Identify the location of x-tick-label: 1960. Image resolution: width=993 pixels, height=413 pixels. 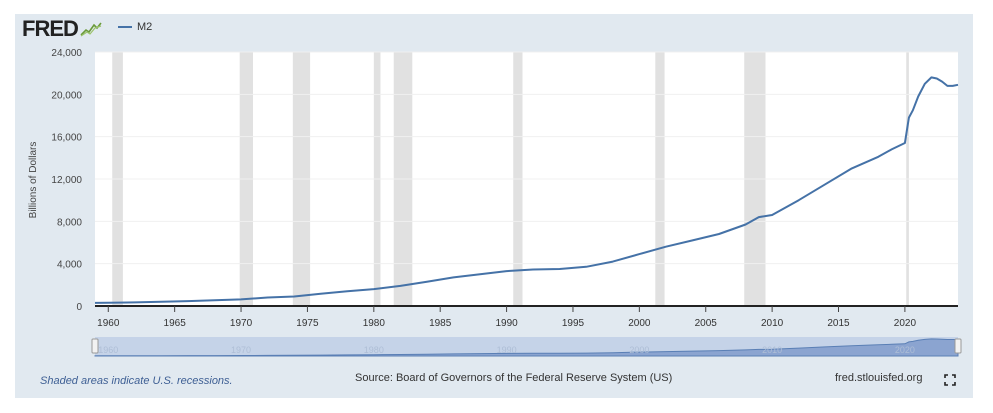
(108, 323).